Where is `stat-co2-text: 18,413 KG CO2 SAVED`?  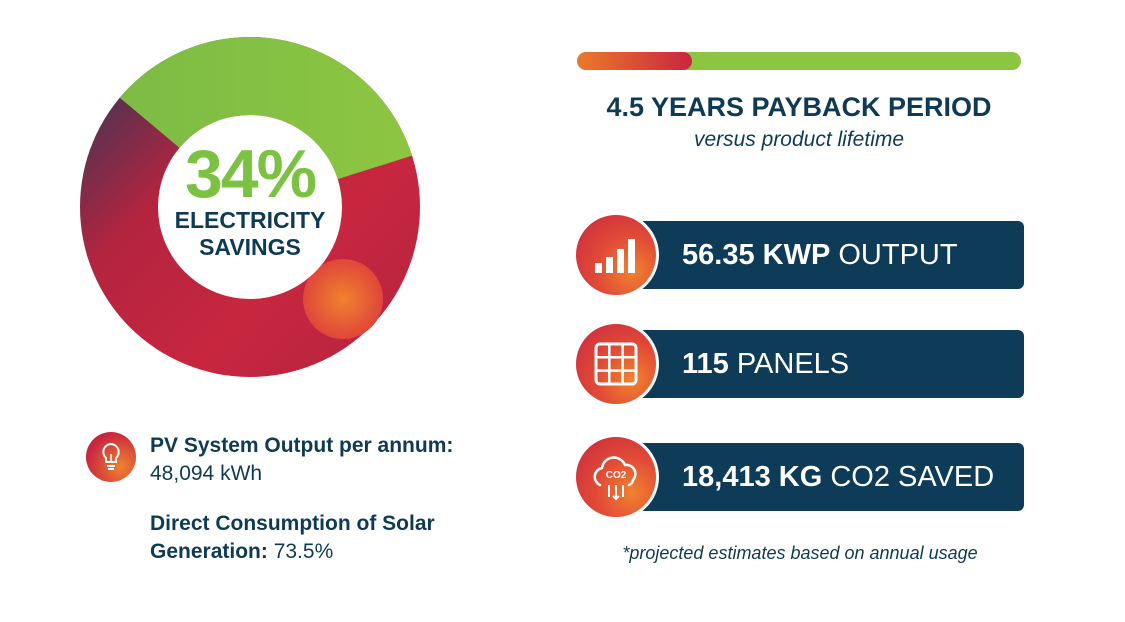 stat-co2-text: 18,413 KG CO2 SAVED is located at coordinates (838, 477).